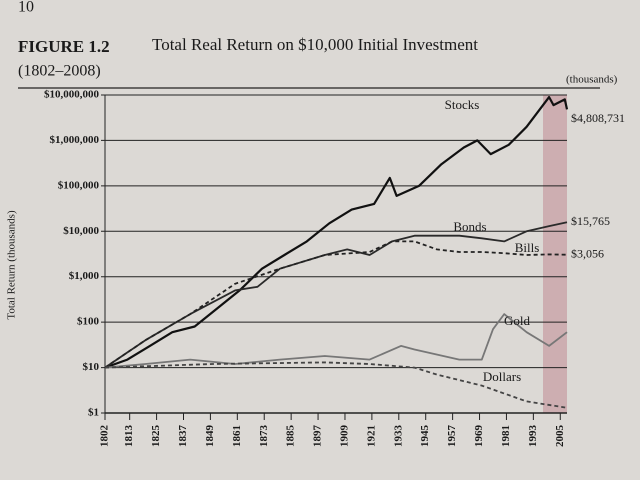 This screenshot has height=480, width=640. What do you see at coordinates (345, 436) in the screenshot?
I see `x-tick-label: 1909` at bounding box center [345, 436].